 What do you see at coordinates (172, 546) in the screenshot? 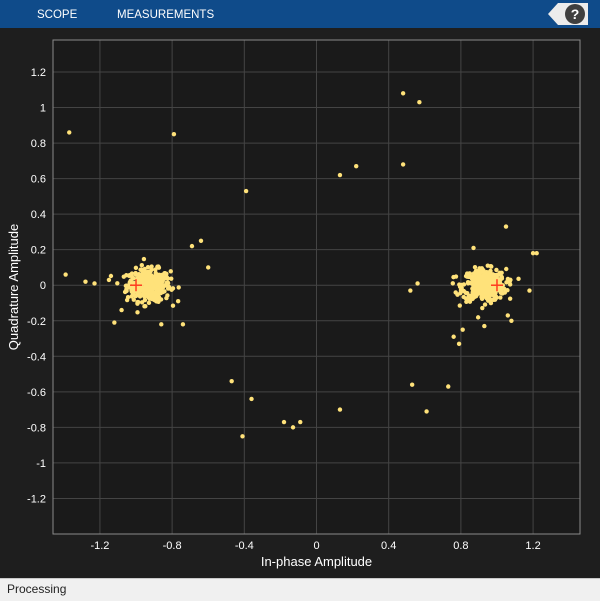
I see `x-tick-label: -0.8` at bounding box center [172, 546].